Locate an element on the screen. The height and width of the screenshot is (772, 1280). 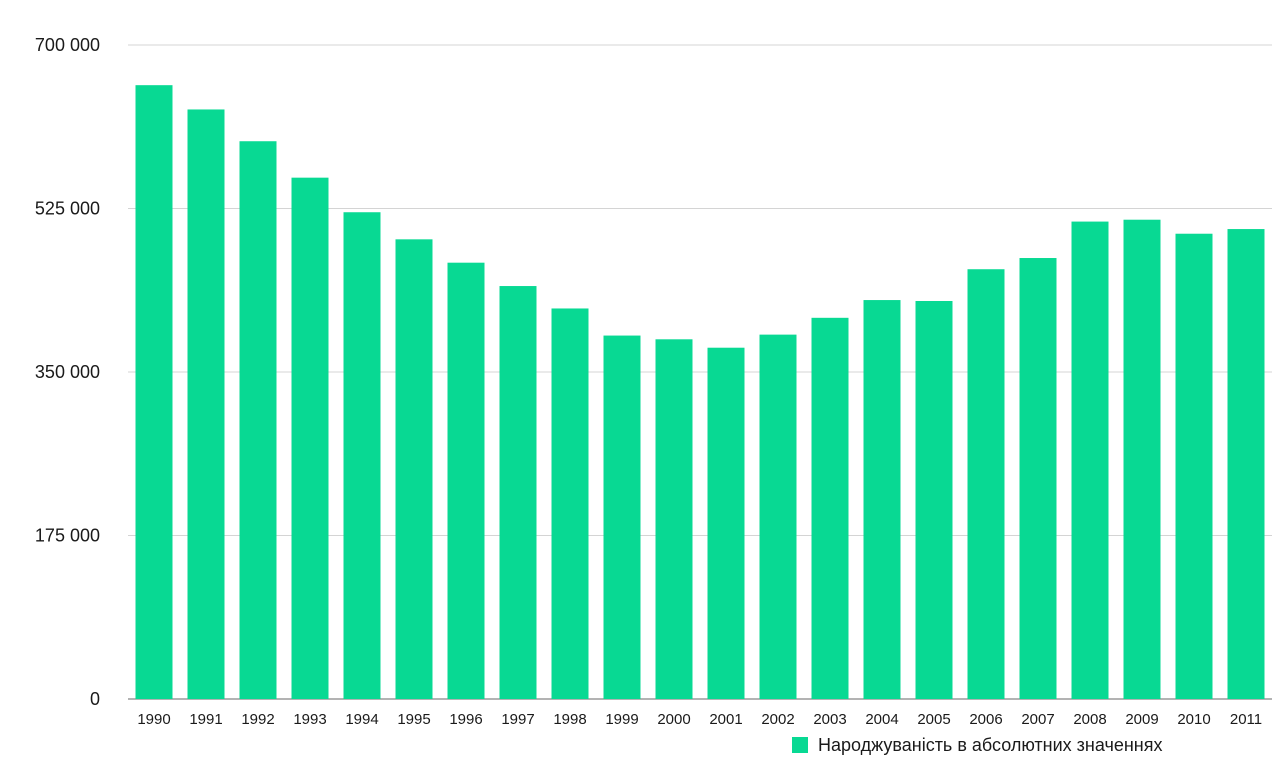
x-tick-label: 2003 is located at coordinates (829, 719).